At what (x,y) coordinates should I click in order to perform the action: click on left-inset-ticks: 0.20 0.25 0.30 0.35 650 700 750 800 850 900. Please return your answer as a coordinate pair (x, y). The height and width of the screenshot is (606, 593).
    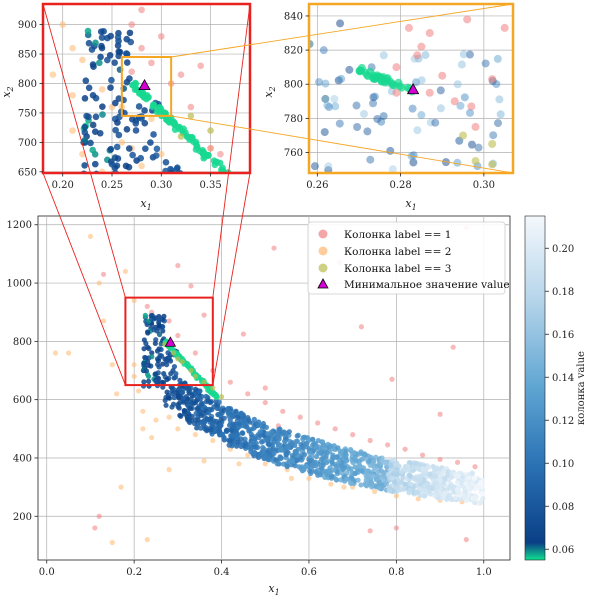
    Looking at the image, I should click on (120, 105).